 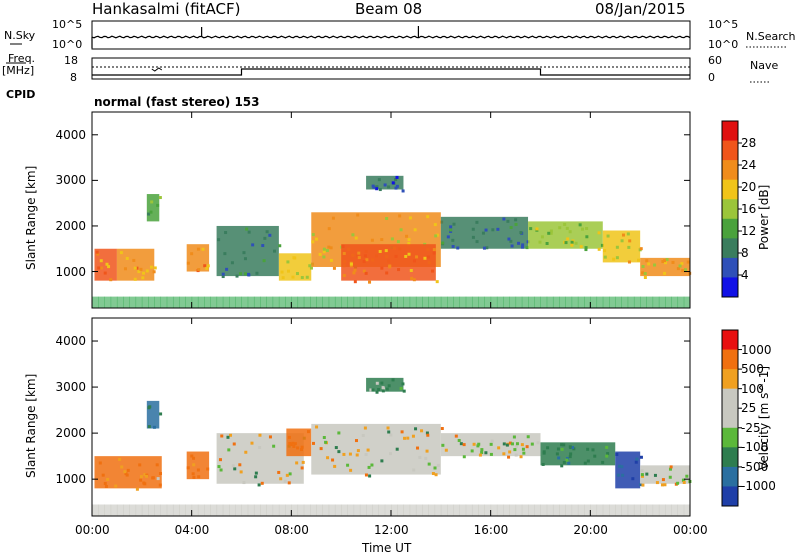 I want to click on power-colorbar-tick-label: 24, so click(x=749, y=165).